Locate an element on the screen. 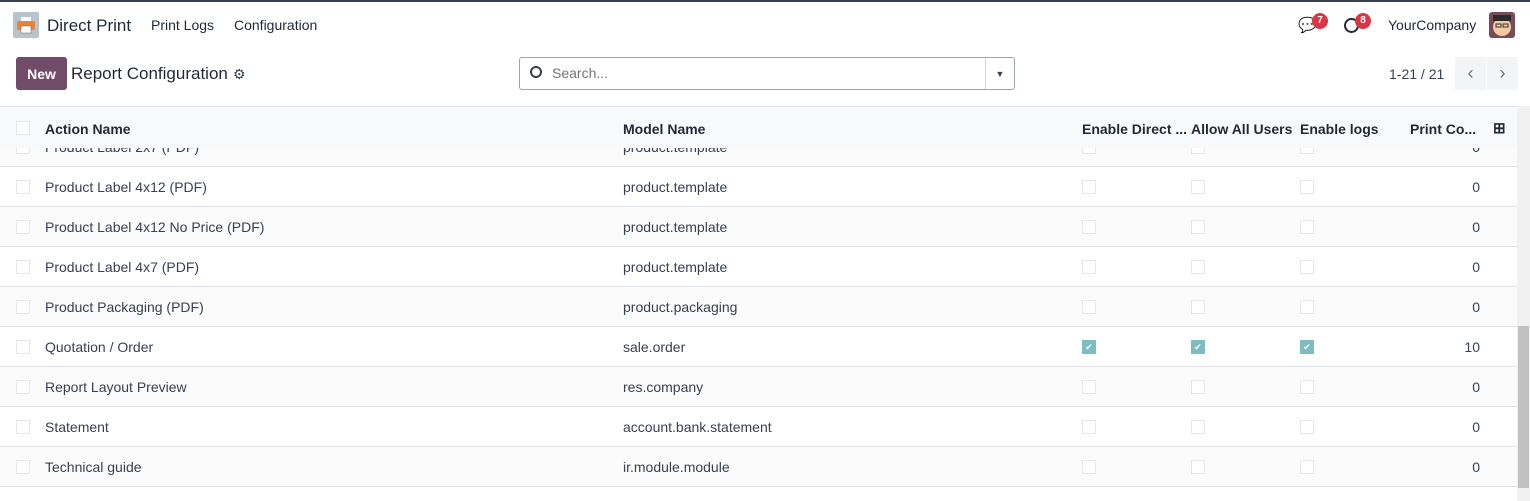  pager-previous-button: ‹ is located at coordinates (1470, 73).